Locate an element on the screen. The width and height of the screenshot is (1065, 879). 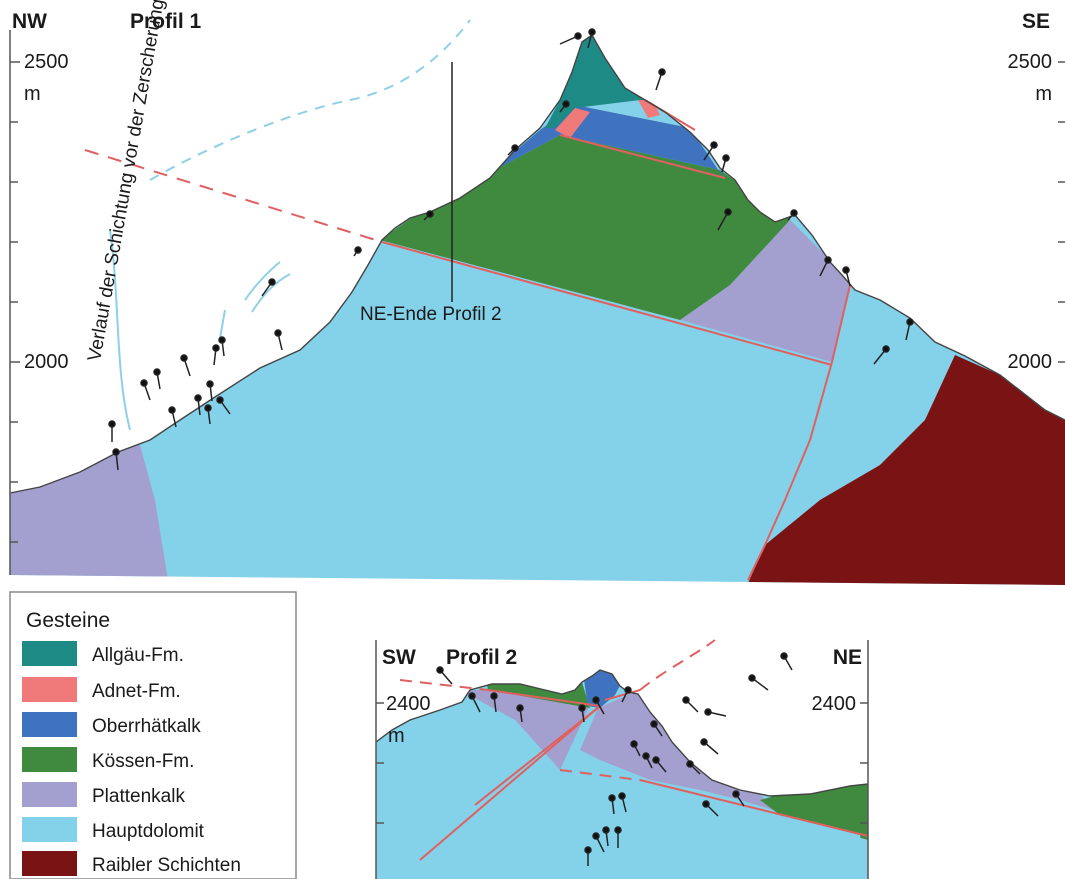
fault-projected-dashed is located at coordinates (233, 196).